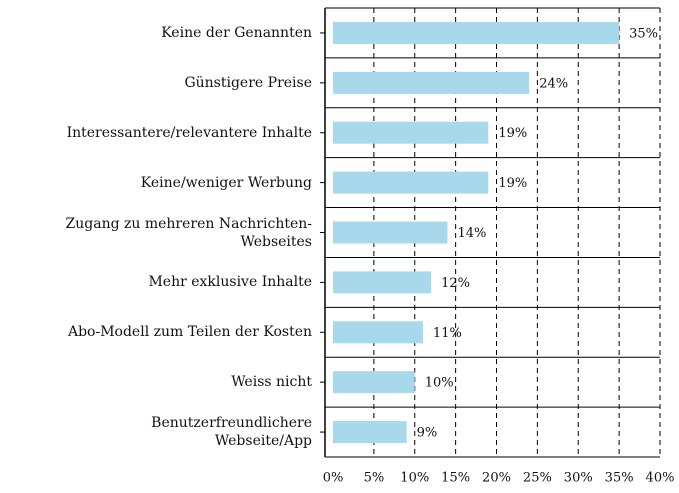 The height and width of the screenshot is (493, 679). I want to click on value-label: 10%, so click(439, 383).